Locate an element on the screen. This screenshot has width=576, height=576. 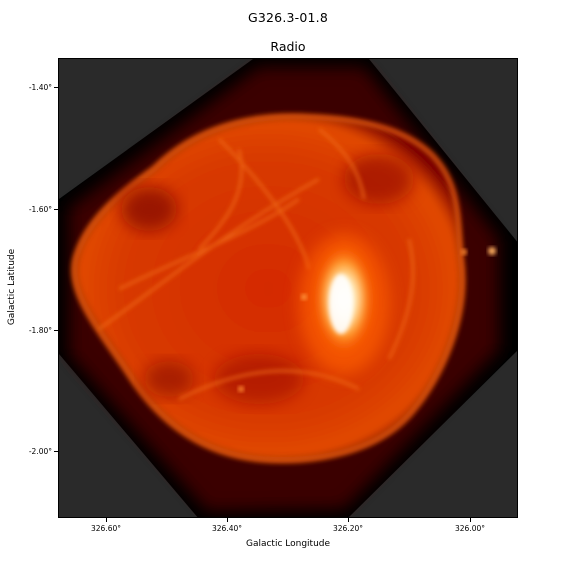
xtick-label: 326.20° is located at coordinates (348, 528).